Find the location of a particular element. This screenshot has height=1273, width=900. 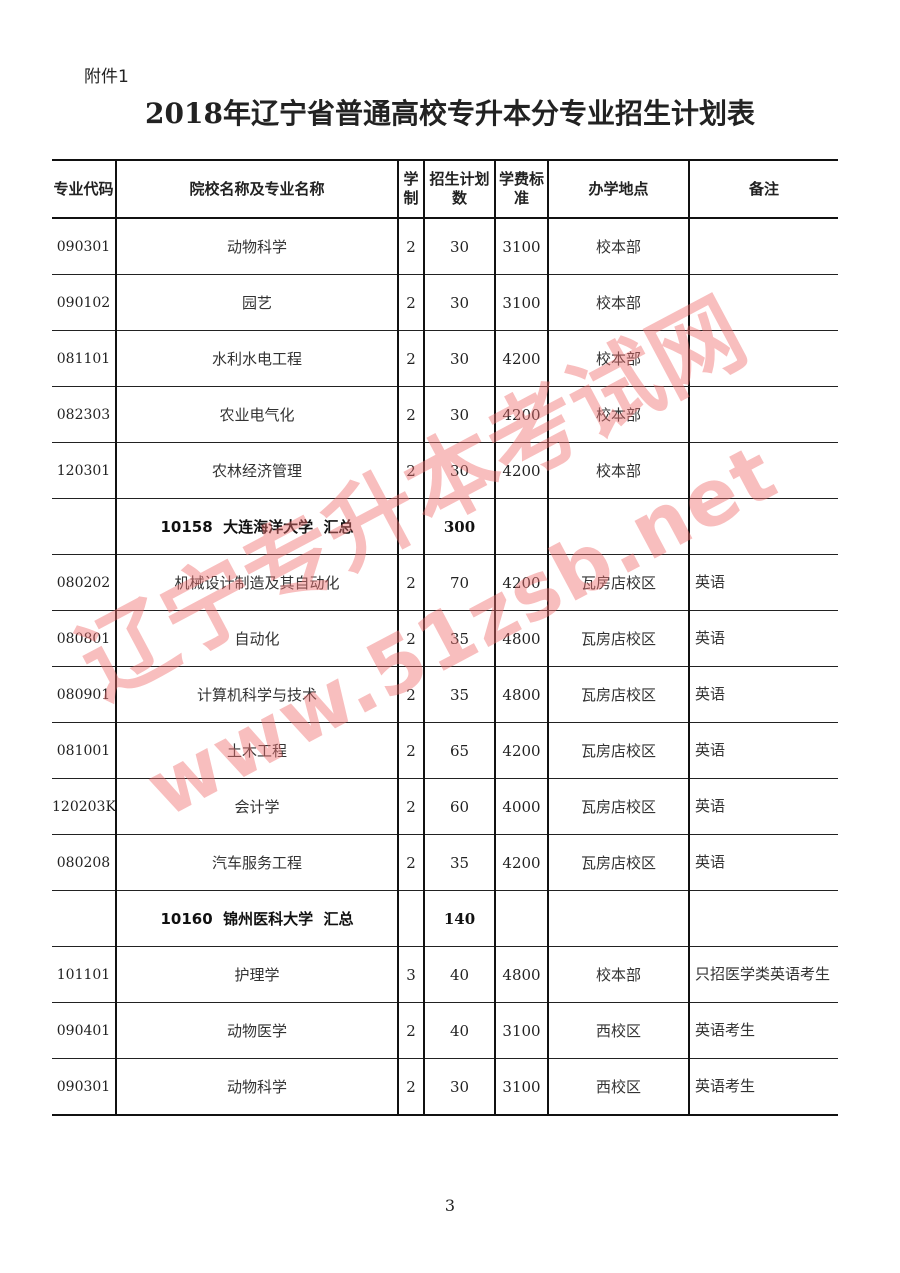

cell-plan: 60 is located at coordinates (459, 806).